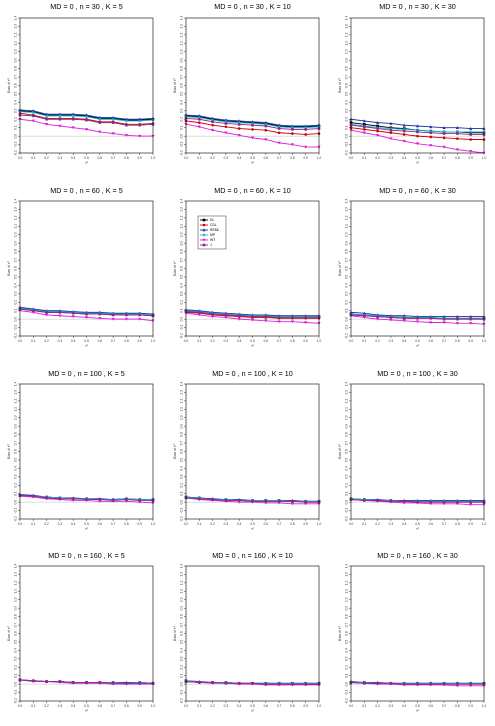 The height and width of the screenshot is (726, 495). What do you see at coordinates (140, 121) in the screenshot?
I see `point-mp` at bounding box center [140, 121].